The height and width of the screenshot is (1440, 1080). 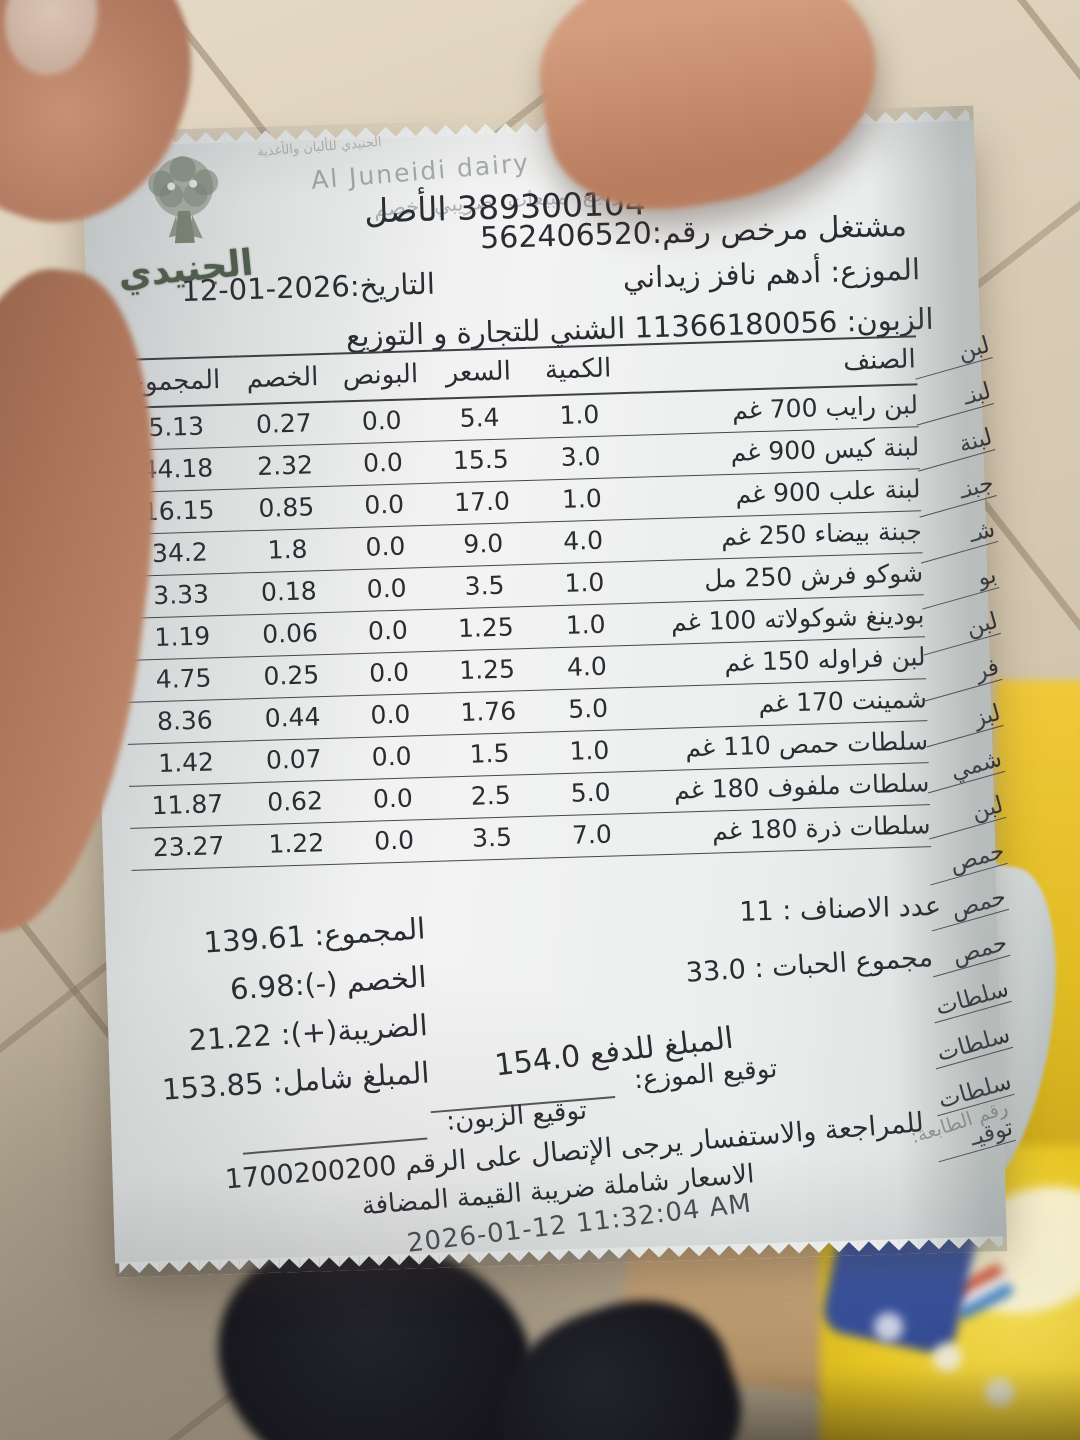 I want to click on line-total-cell: 11.87, so click(x=187, y=805).